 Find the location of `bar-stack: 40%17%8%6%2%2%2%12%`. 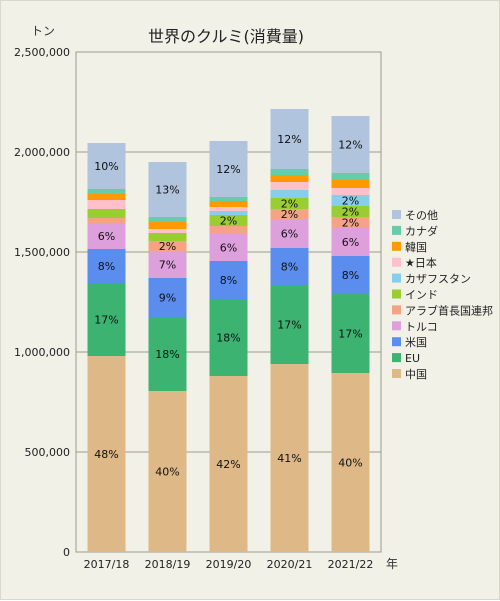

bar-stack: 40%17%8%6%2%2%2%12% is located at coordinates (350, 334).